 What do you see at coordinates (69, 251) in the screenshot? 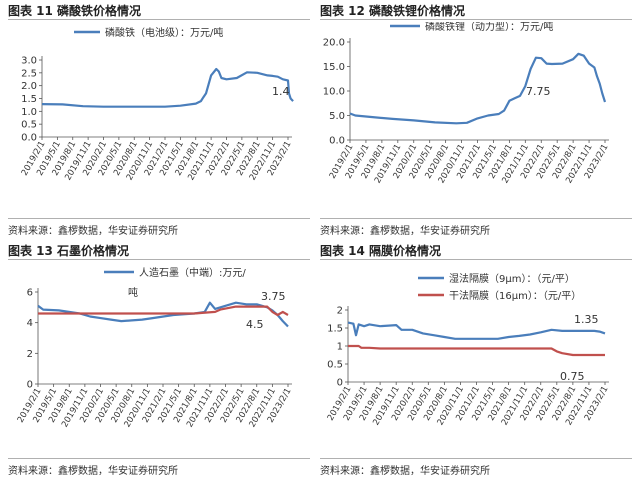
I see `figure-title-13: 图表 13 石墨价格情况` at bounding box center [69, 251].